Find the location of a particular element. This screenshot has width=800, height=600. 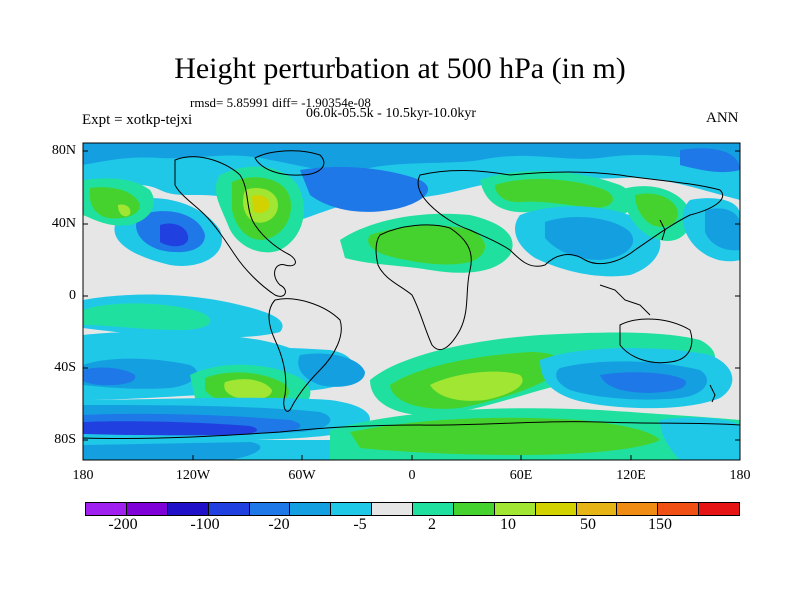

rmsd-diff-stats: rmsd= 5.85991 diff= -1.90354e-08 is located at coordinates (280, 102).